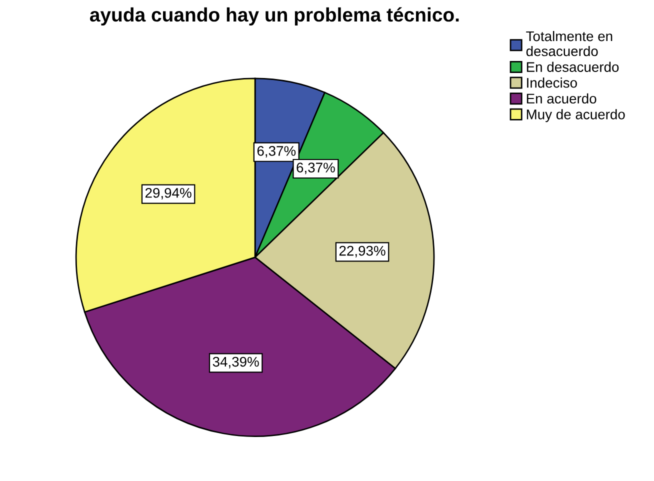 The height and width of the screenshot is (481, 654). Describe the element at coordinates (362, 252) in the screenshot. I see `data-label: 22,93%` at that location.